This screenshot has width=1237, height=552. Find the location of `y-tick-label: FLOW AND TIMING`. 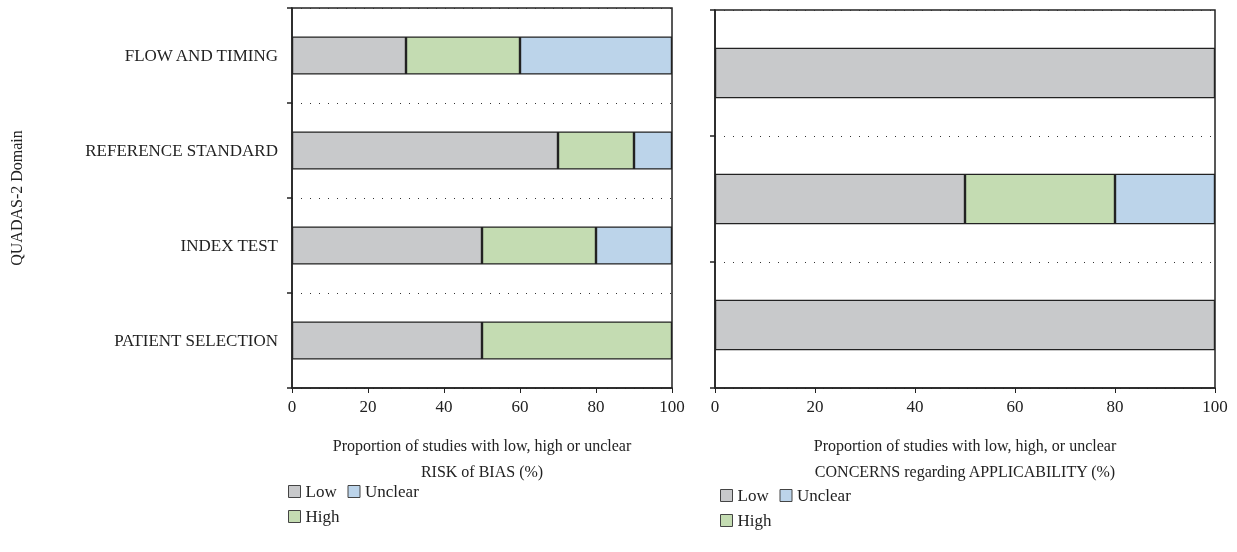

y-tick-label: FLOW AND TIMING is located at coordinates (201, 55).